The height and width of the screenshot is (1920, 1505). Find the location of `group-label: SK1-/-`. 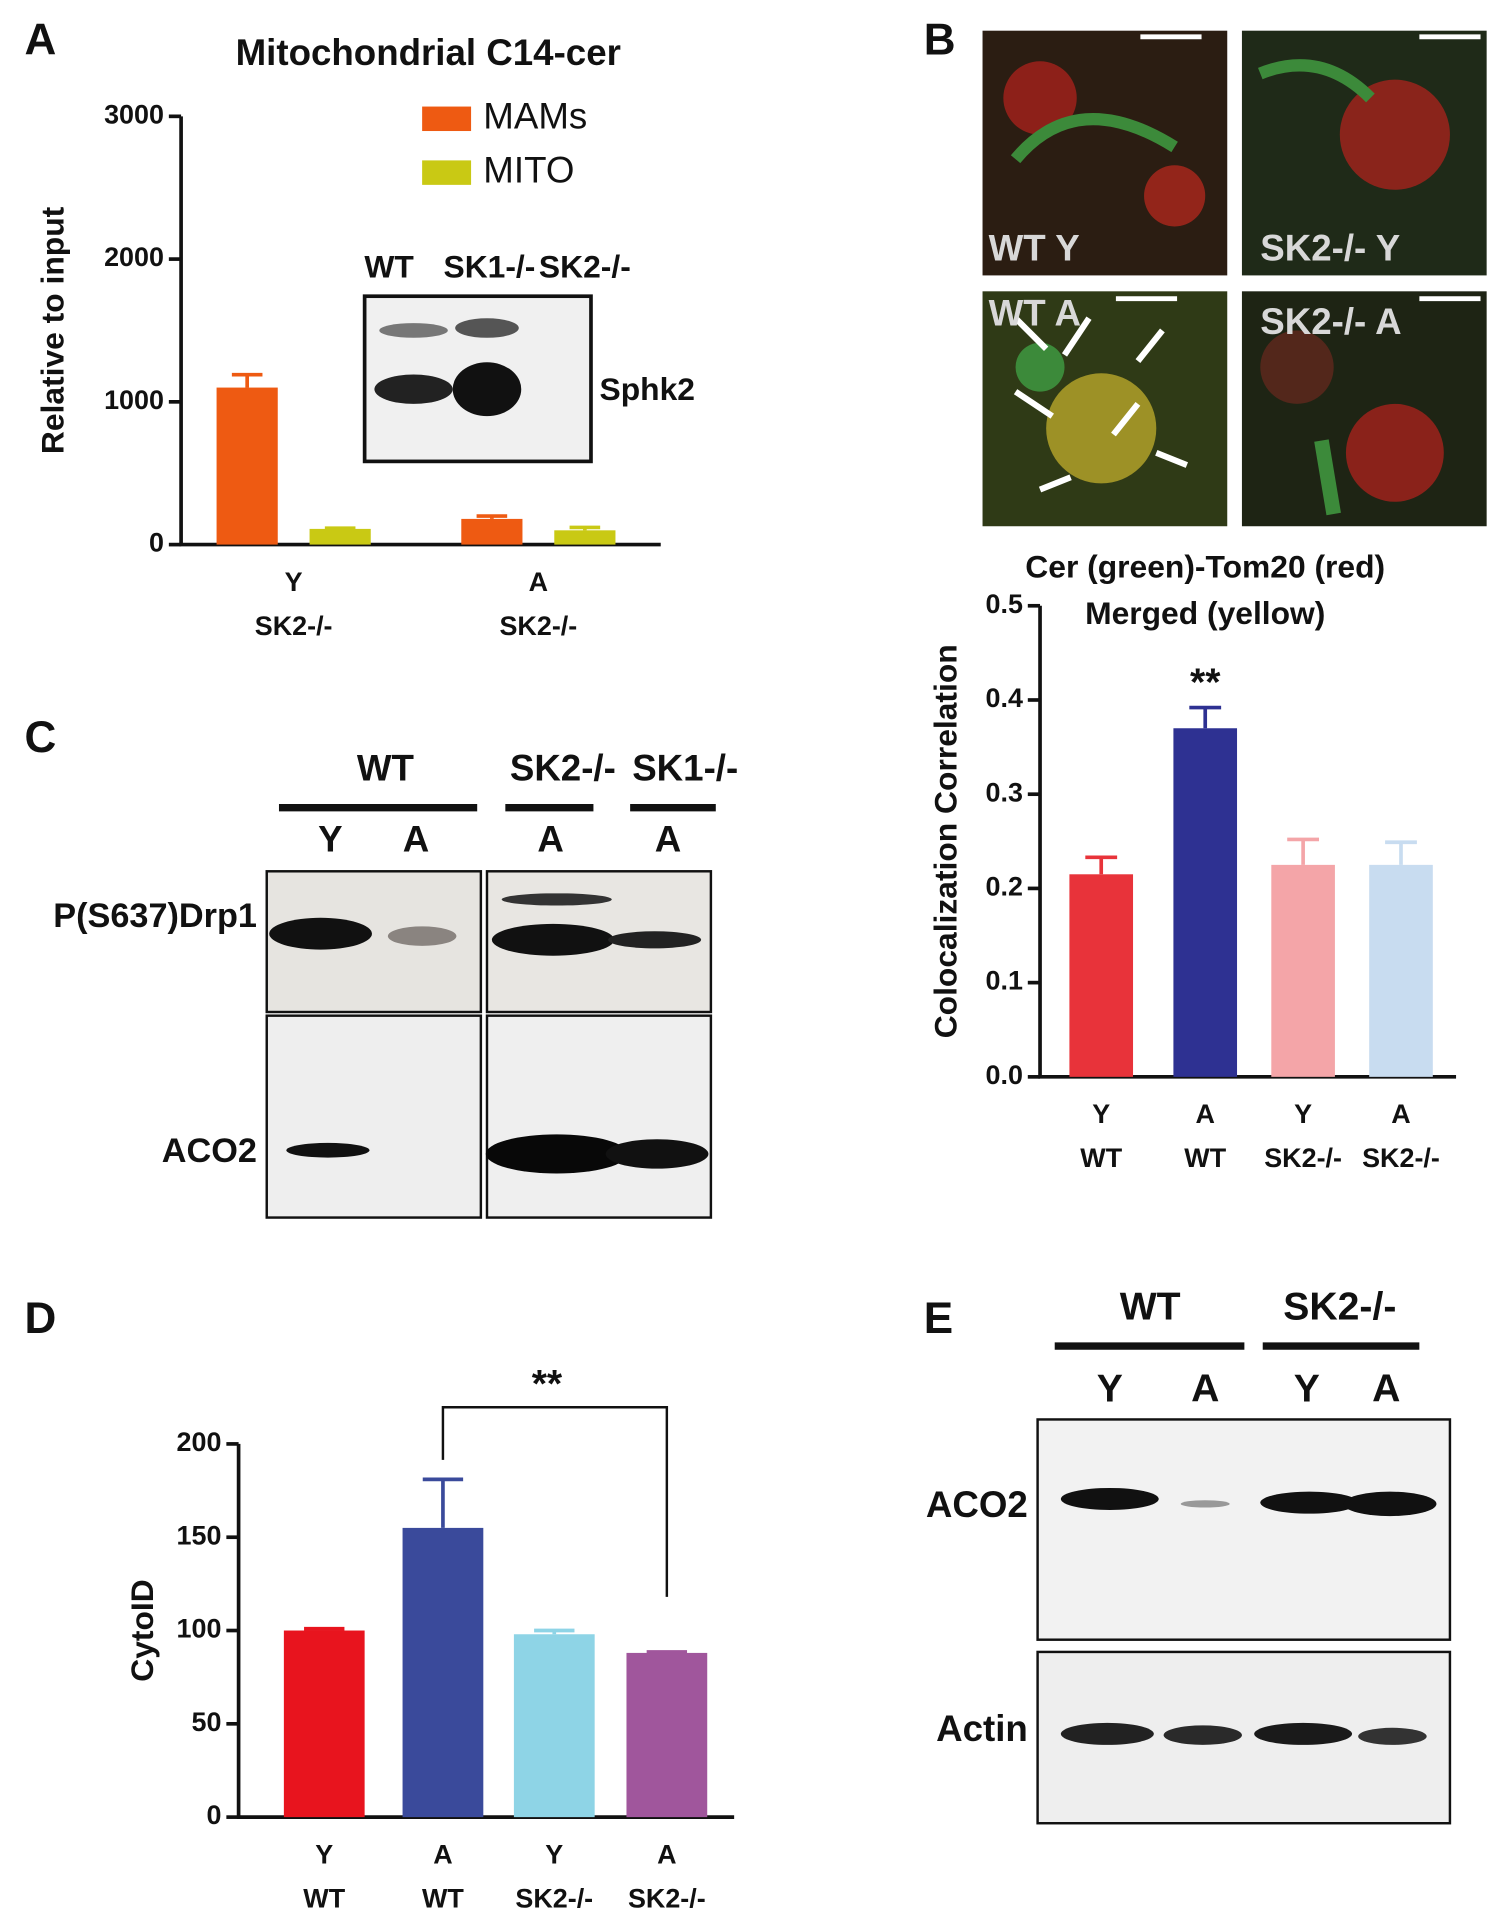

group-label: SK1-/- is located at coordinates (685, 768).